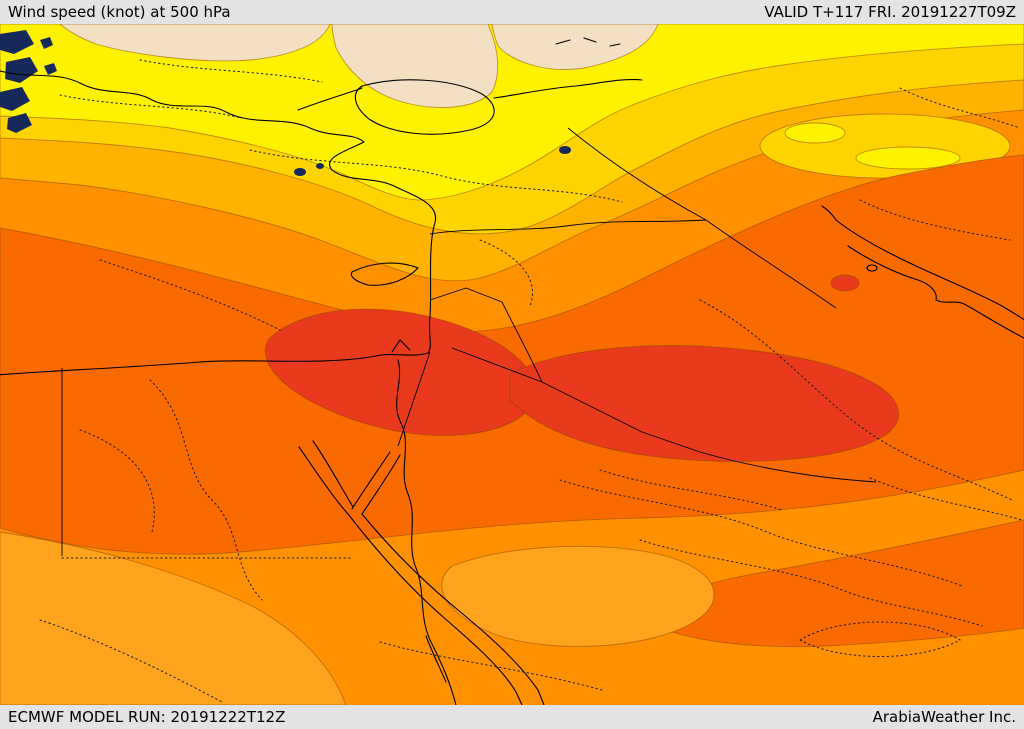 The image size is (1024, 729). What do you see at coordinates (935, 292) in the screenshot?
I see `persian-gulf-south-shore` at bounding box center [935, 292].